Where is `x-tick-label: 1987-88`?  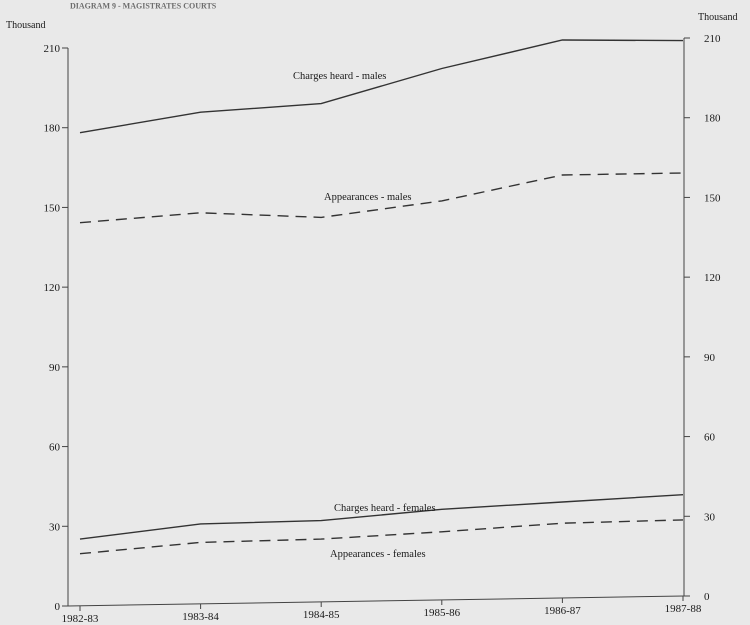
x-tick-label: 1987-88 is located at coordinates (683, 609).